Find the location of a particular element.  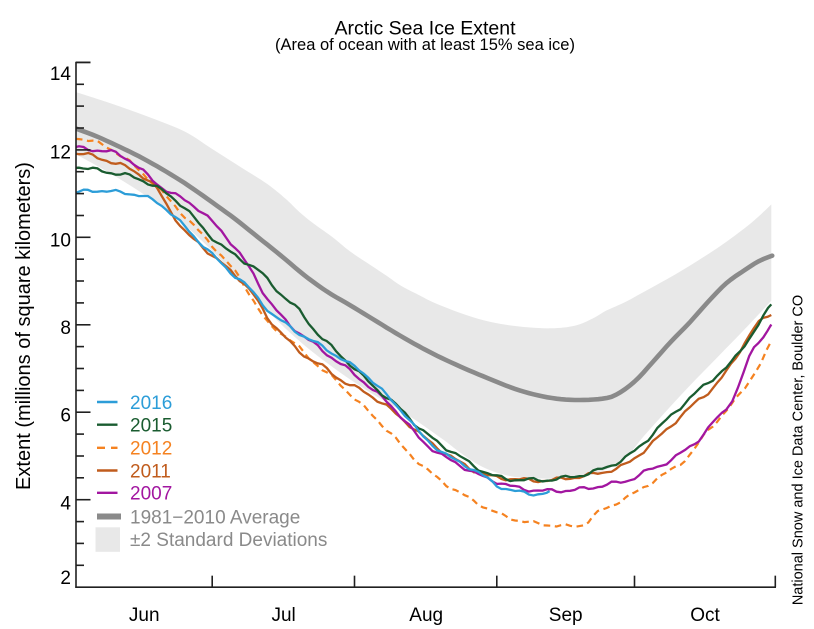

svg-text: 10 is located at coordinates (60, 240).